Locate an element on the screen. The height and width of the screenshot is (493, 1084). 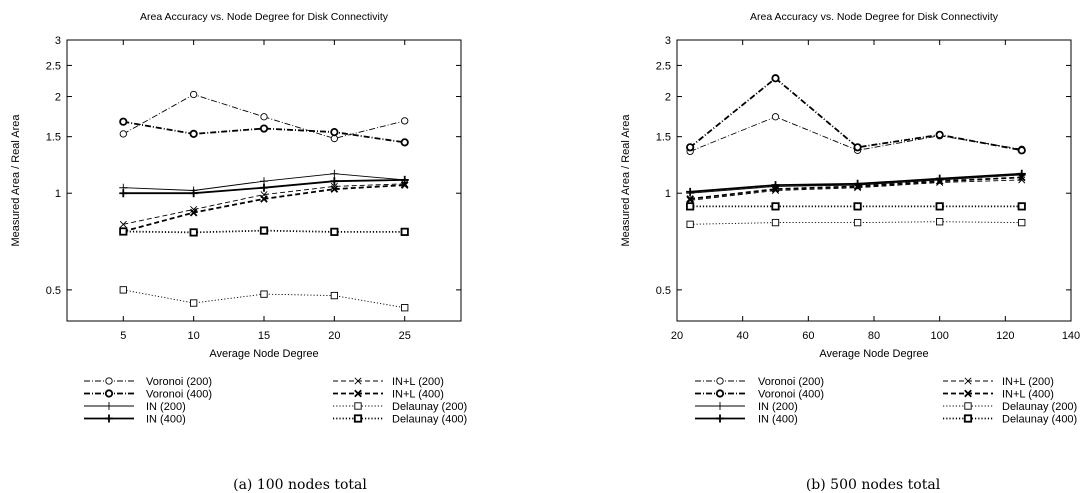
y-tick-label: 2.5 is located at coordinates (53, 66).